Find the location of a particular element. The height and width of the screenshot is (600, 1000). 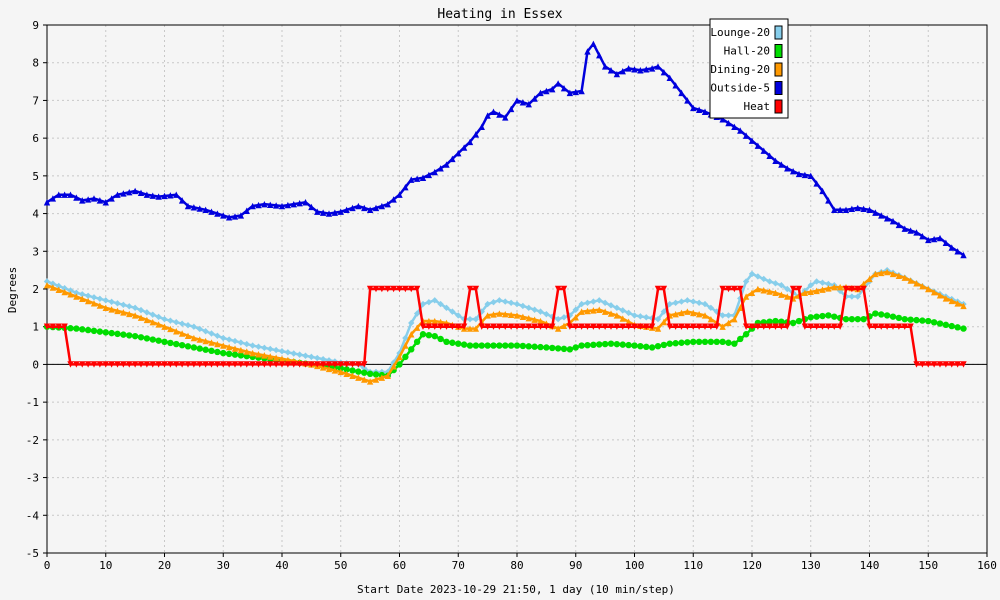

x-tick-label: 30 is located at coordinates (223, 565).